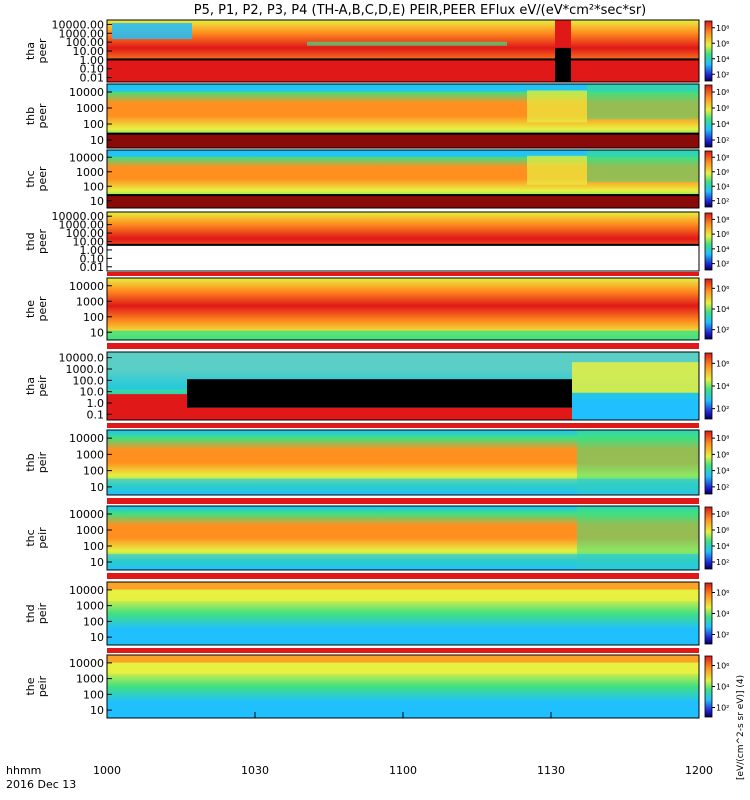 The height and width of the screenshot is (800, 750). Describe the element at coordinates (41, 784) in the screenshot. I see `time-axis-label-date: 2016 Dec 13` at that location.